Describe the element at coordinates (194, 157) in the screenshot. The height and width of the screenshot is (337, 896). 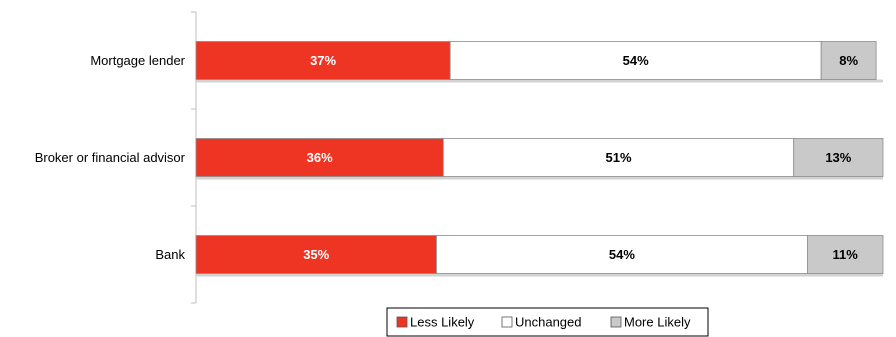
I see `category-axis` at that location.